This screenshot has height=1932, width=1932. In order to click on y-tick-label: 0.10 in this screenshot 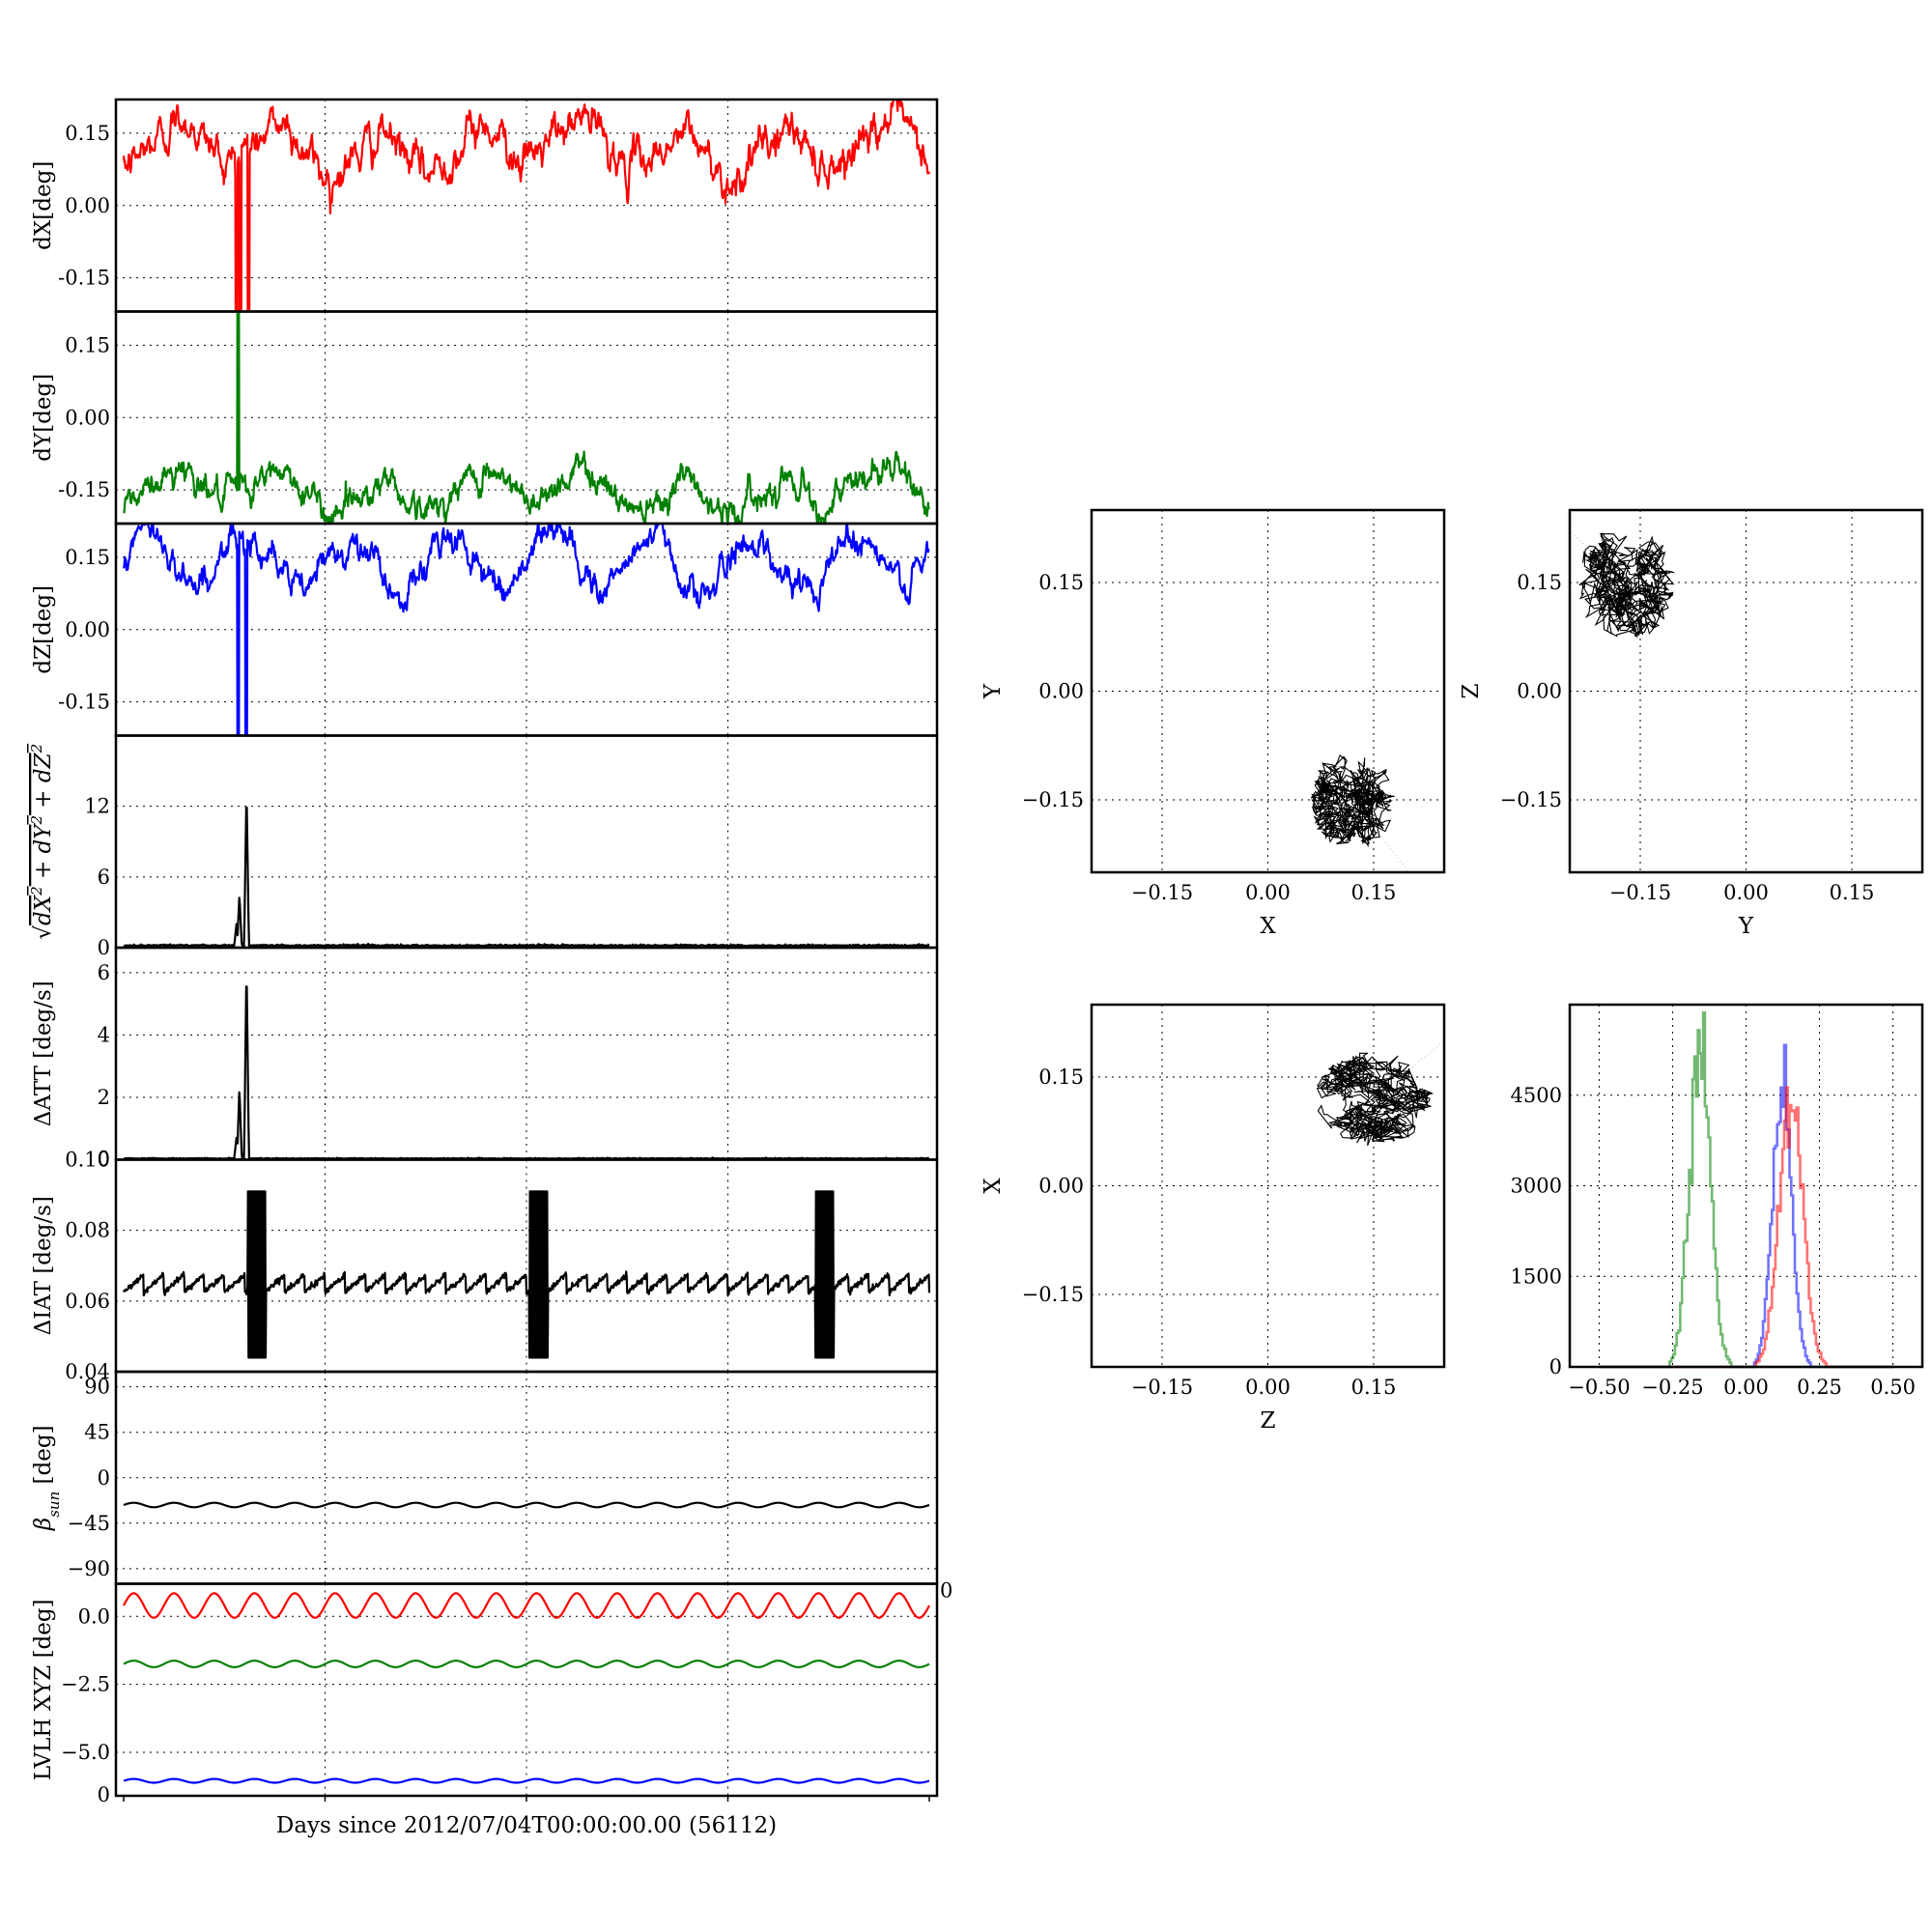, I will do `click(87, 1160)`.